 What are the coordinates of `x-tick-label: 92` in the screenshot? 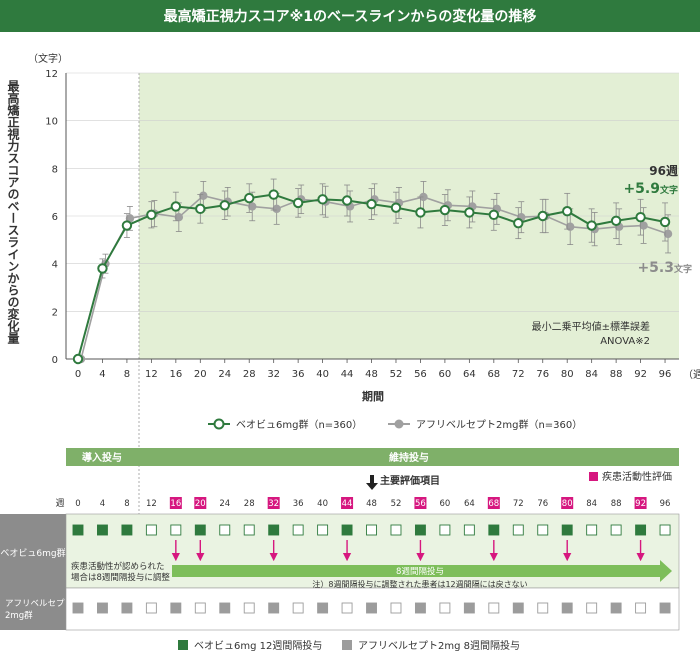 It's located at (640, 374).